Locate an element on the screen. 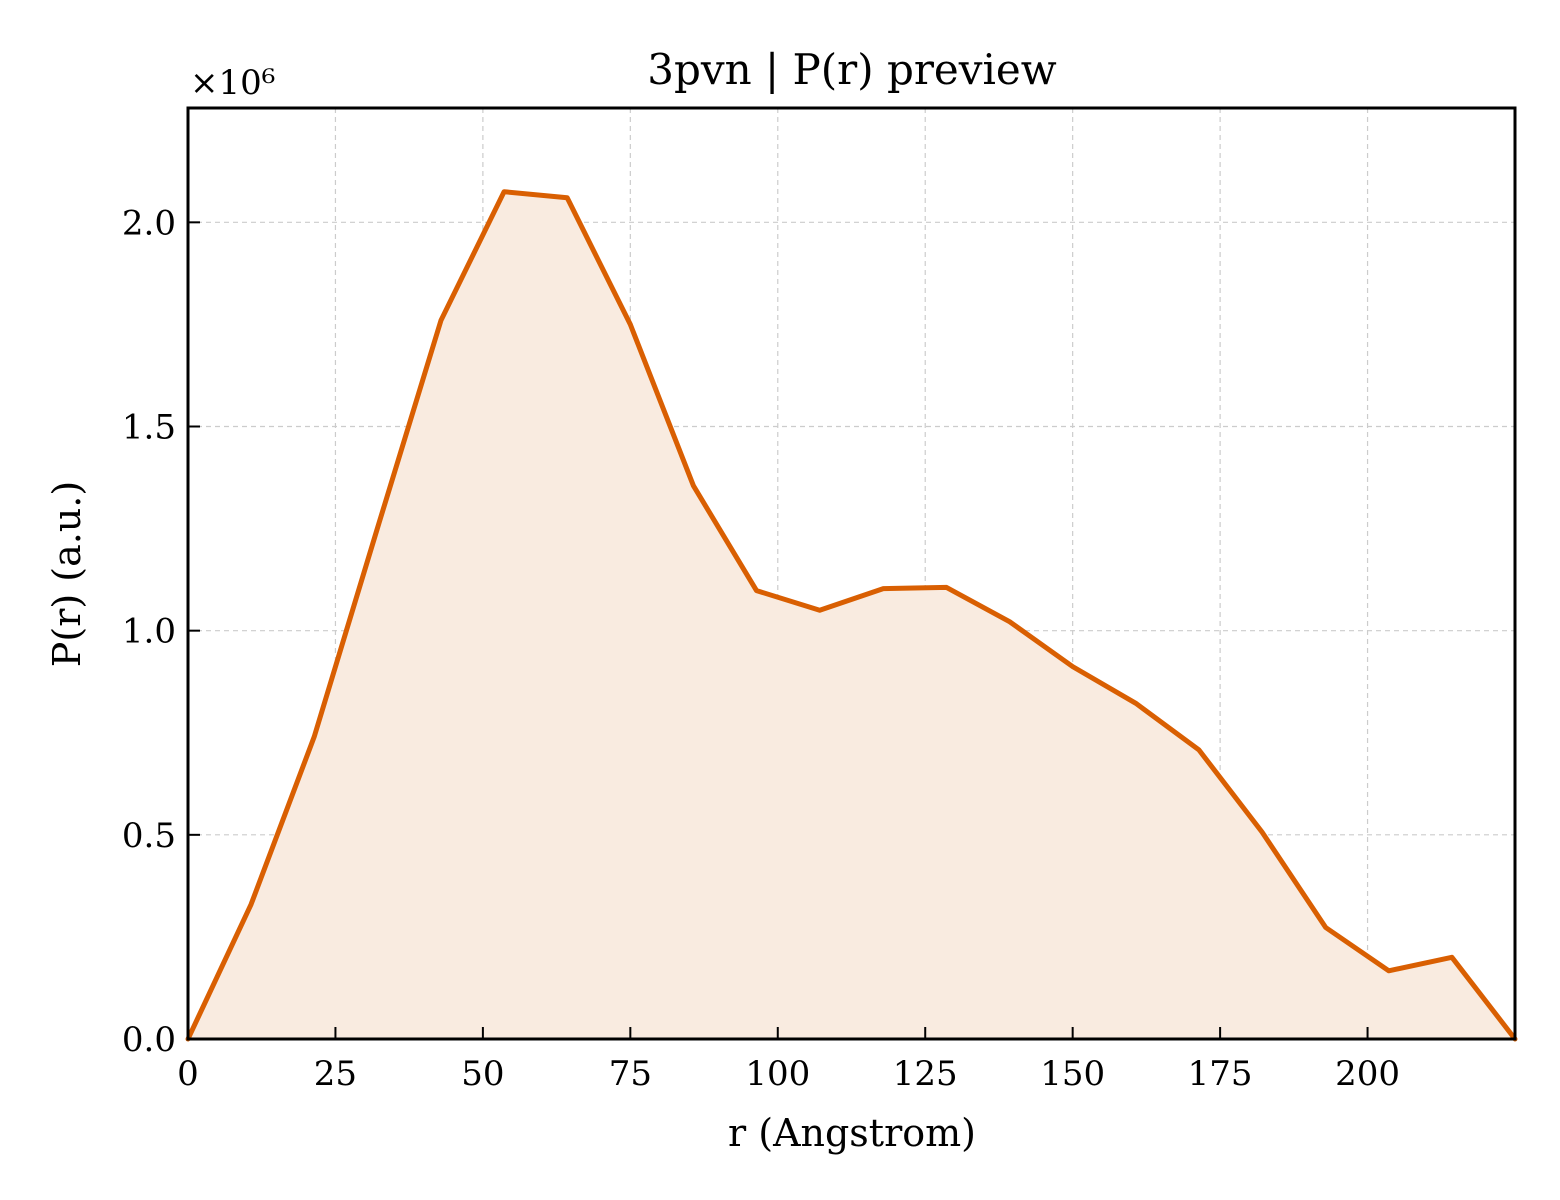 The width and height of the screenshot is (1560, 1200). y-tick-label: 2.0 is located at coordinates (149, 223).